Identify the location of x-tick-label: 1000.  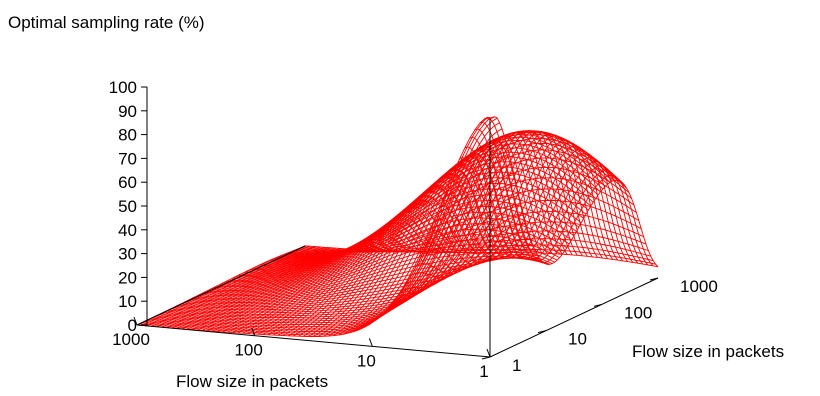
(131, 339).